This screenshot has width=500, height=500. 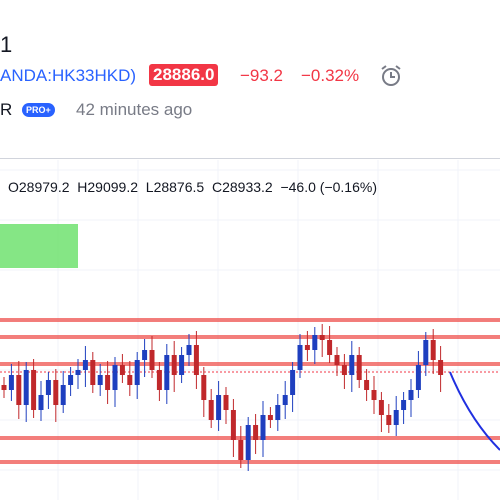 I want to click on alarm-icon, so click(x=391, y=76).